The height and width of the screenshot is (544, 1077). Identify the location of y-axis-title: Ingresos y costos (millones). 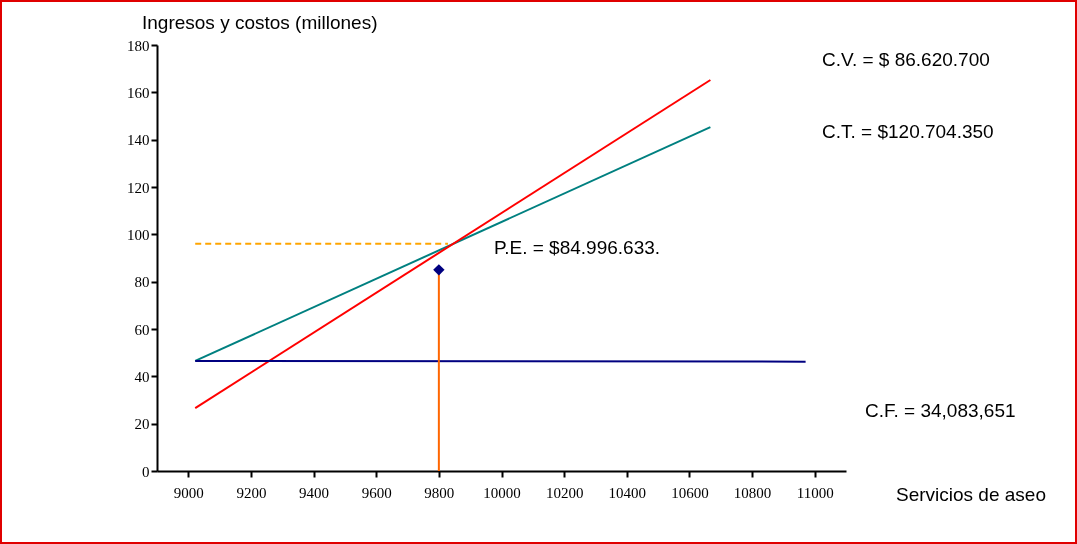
(260, 22).